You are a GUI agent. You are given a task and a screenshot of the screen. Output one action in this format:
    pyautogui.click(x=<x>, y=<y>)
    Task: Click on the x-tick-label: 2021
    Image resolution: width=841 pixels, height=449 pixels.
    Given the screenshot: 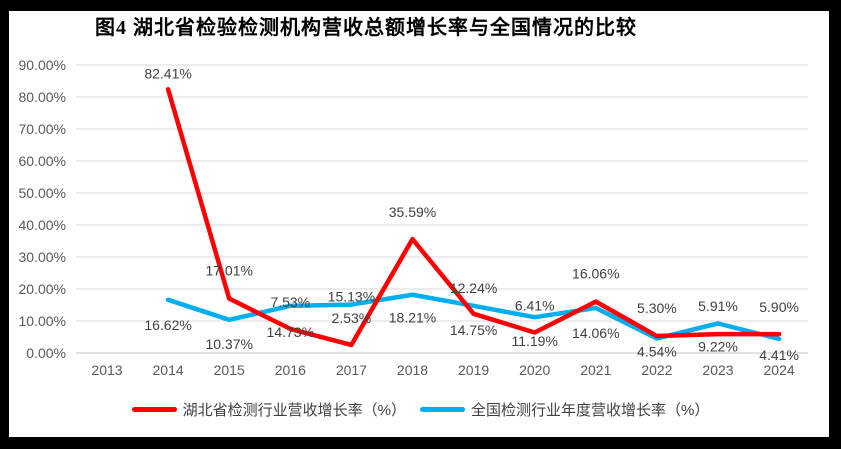 What is the action you would take?
    pyautogui.click(x=595, y=370)
    